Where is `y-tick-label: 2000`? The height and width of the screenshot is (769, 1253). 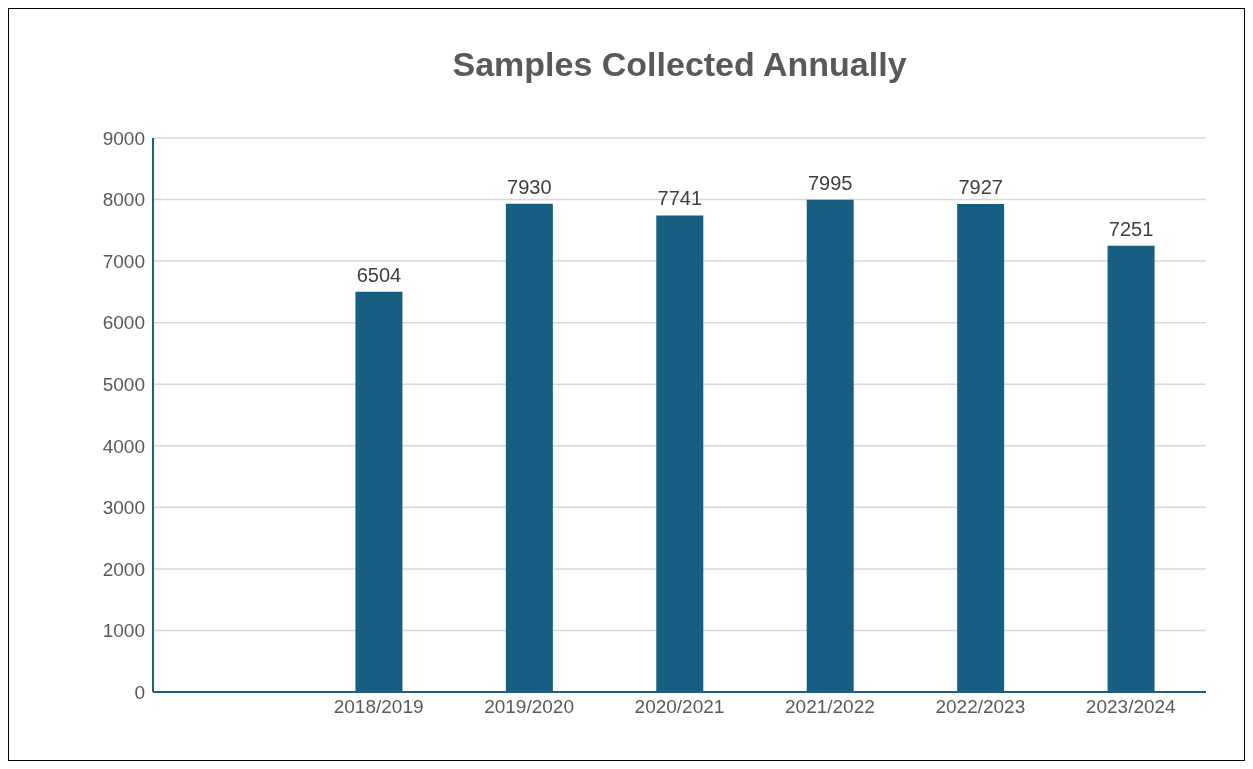
y-tick-label: 2000 is located at coordinates (123, 569).